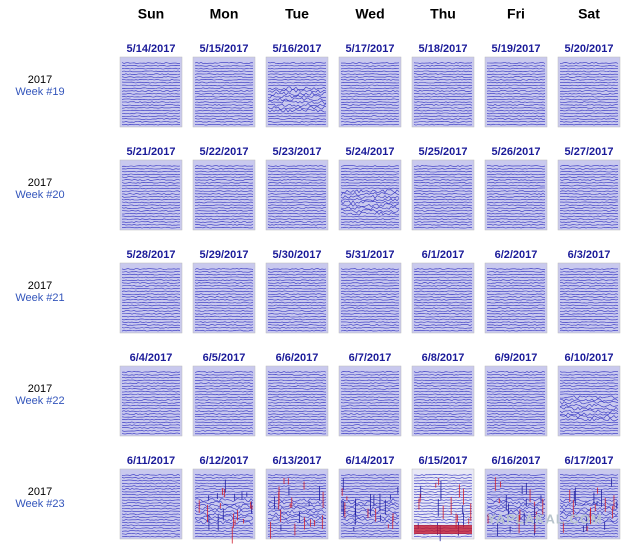  I want to click on date-label: 5/23/2017, so click(297, 152).